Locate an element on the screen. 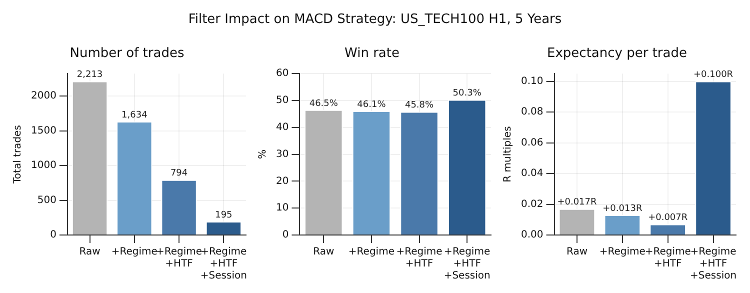 This screenshot has height=293, width=750. data-label: 46.5% is located at coordinates (323, 103).